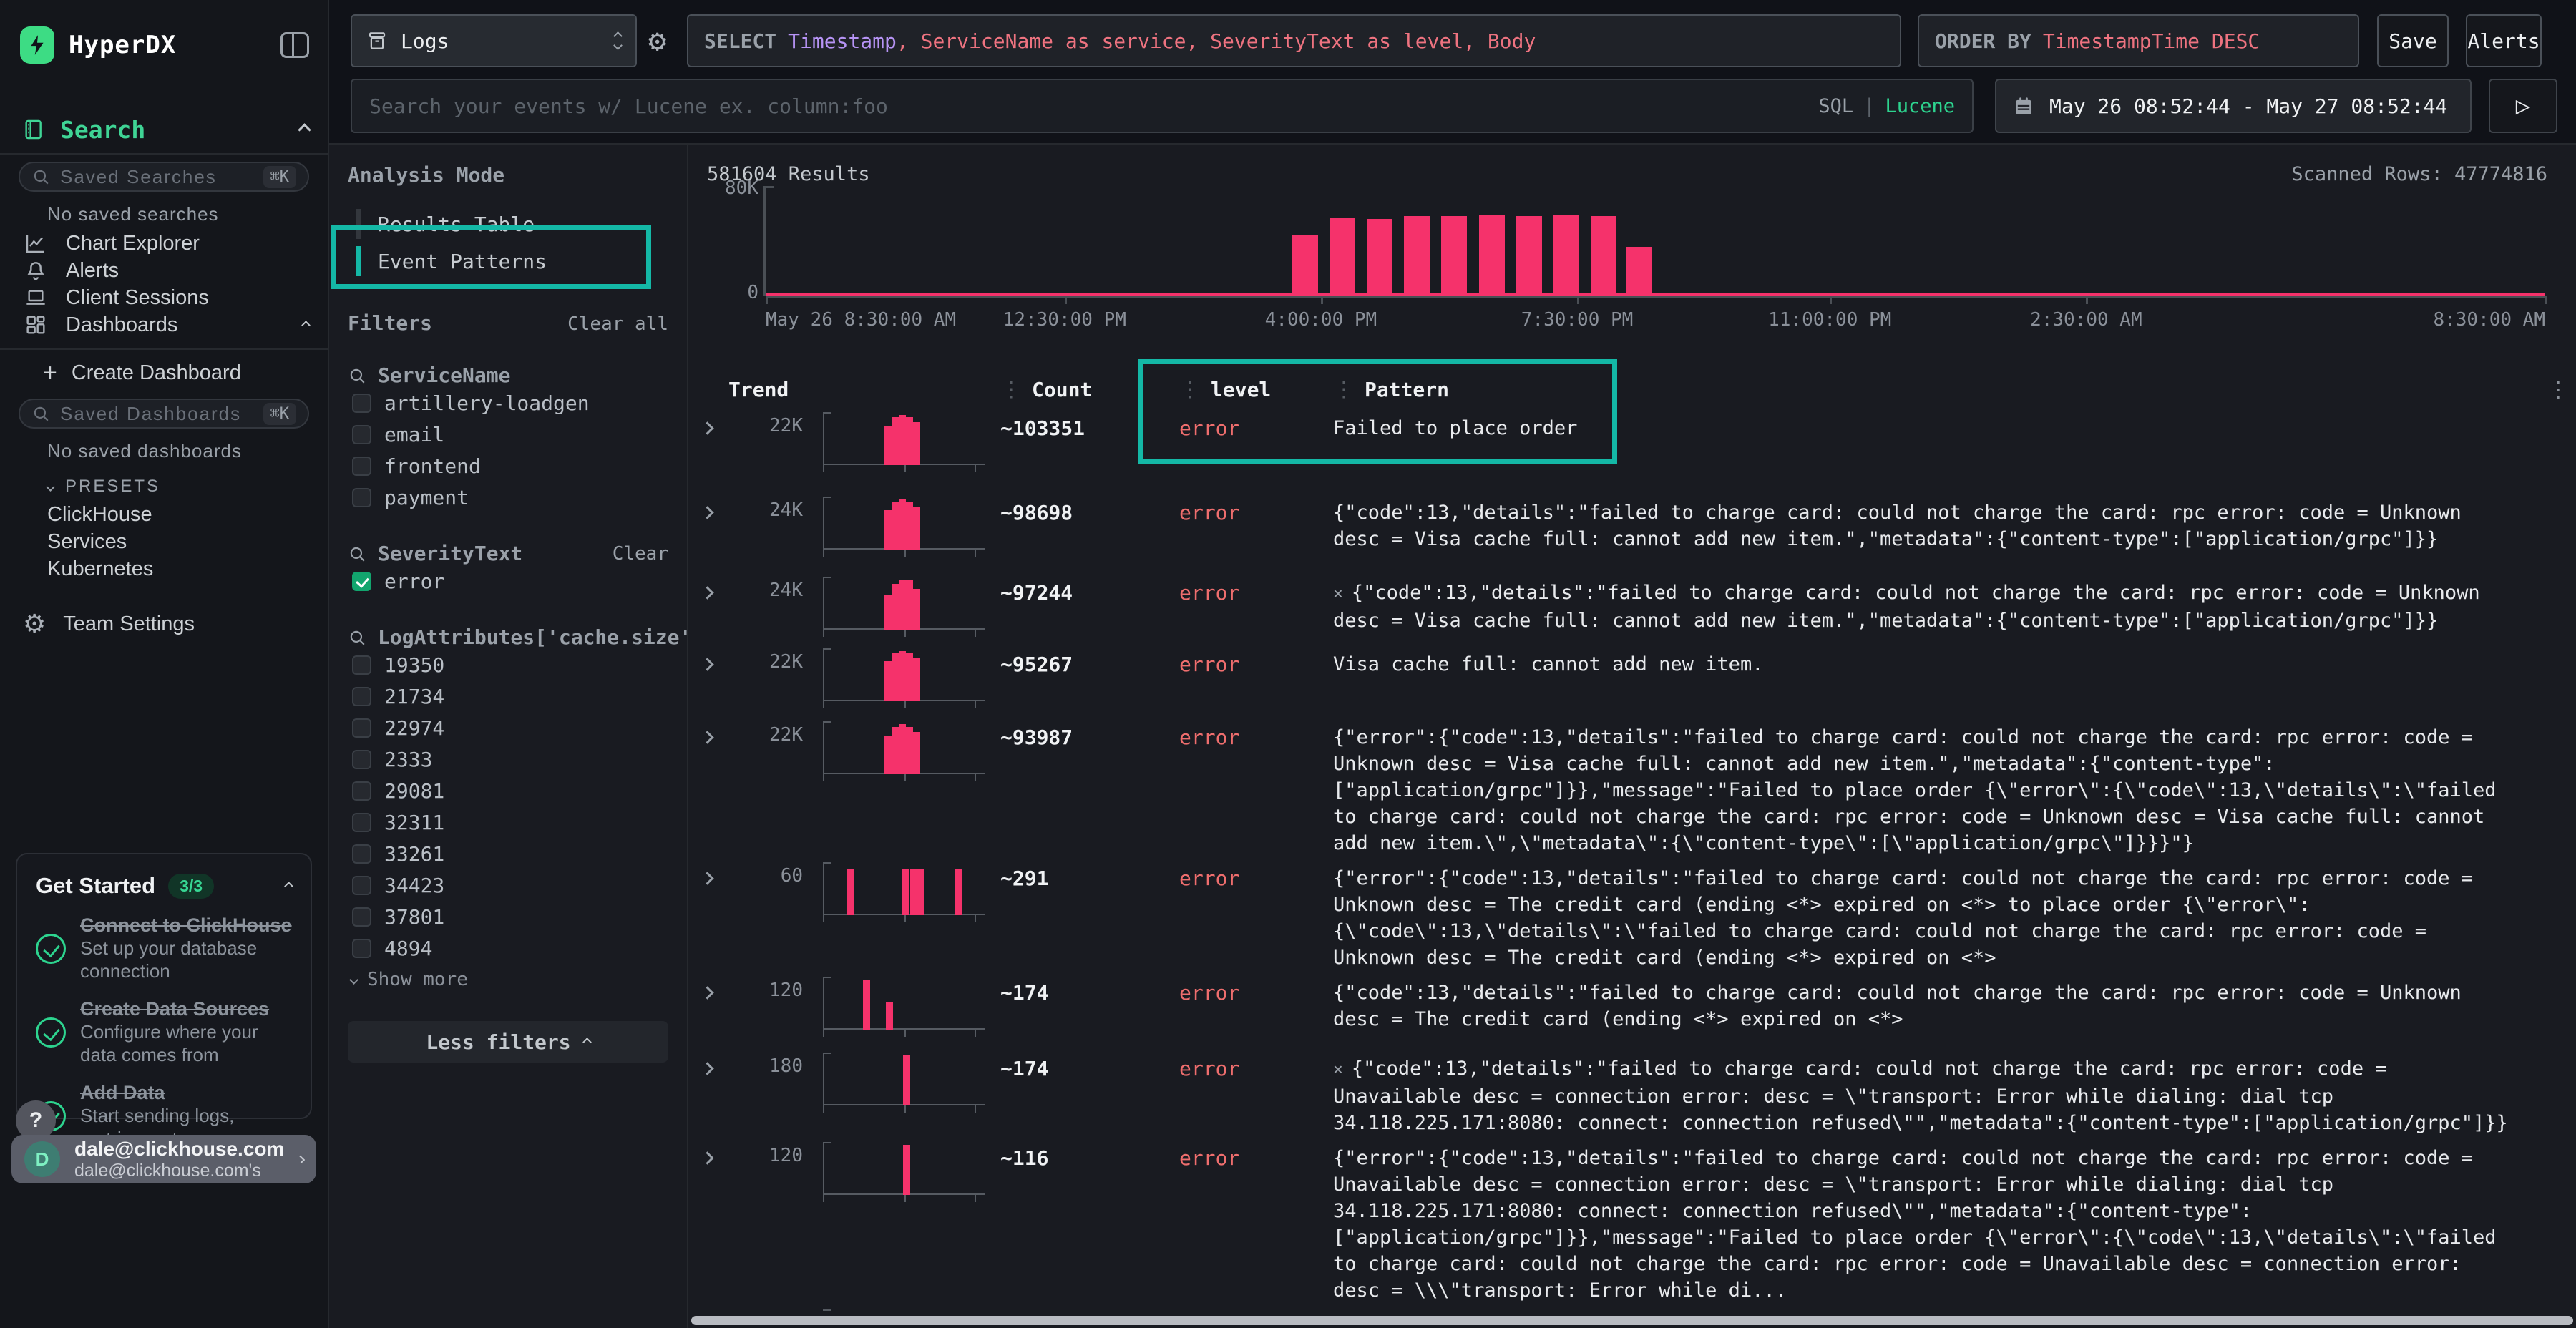  Describe the element at coordinates (508, 948) in the screenshot. I see `filter-checkbox-item: 4894` at that location.